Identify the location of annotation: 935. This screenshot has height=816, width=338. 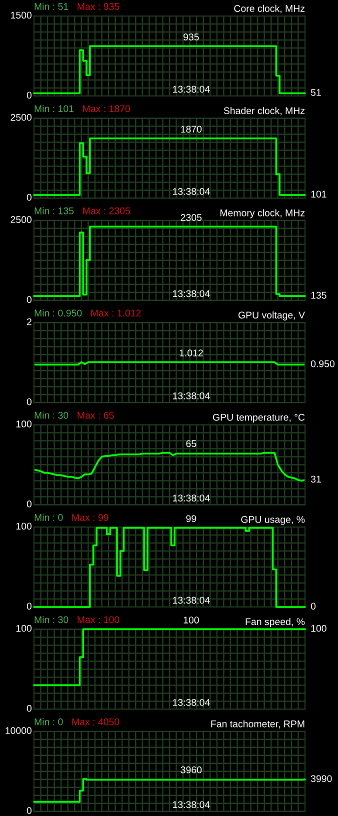
(191, 37).